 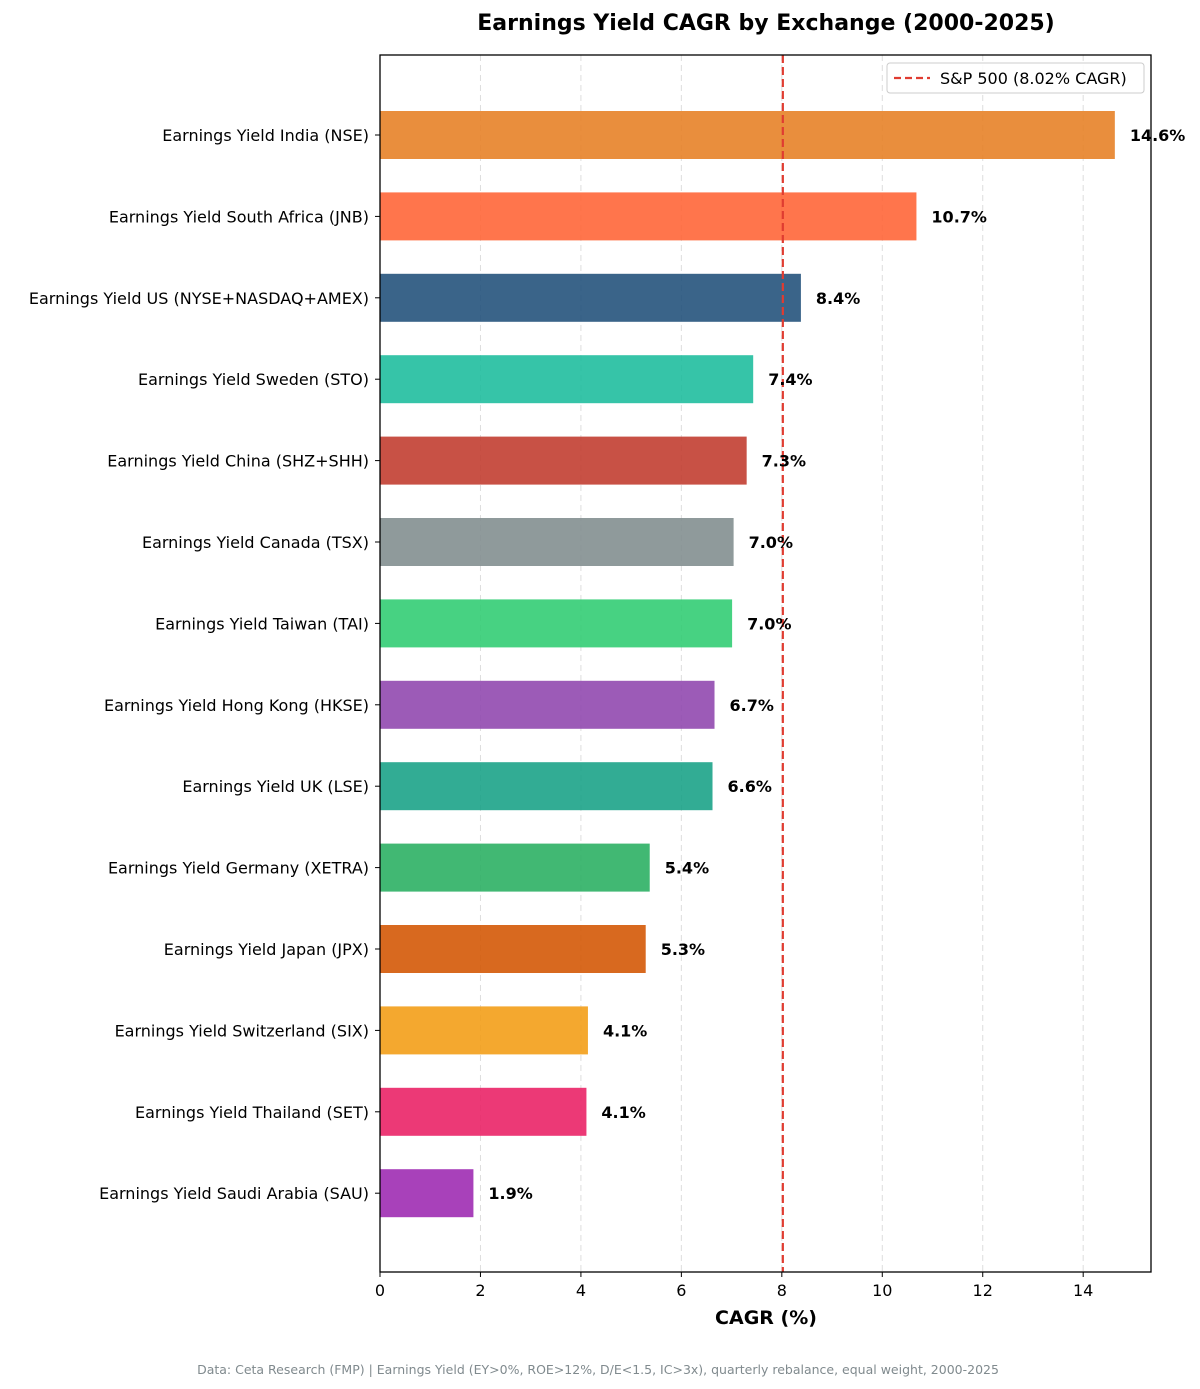 I want to click on bar-value-label: 1.9%, so click(x=510, y=1193).